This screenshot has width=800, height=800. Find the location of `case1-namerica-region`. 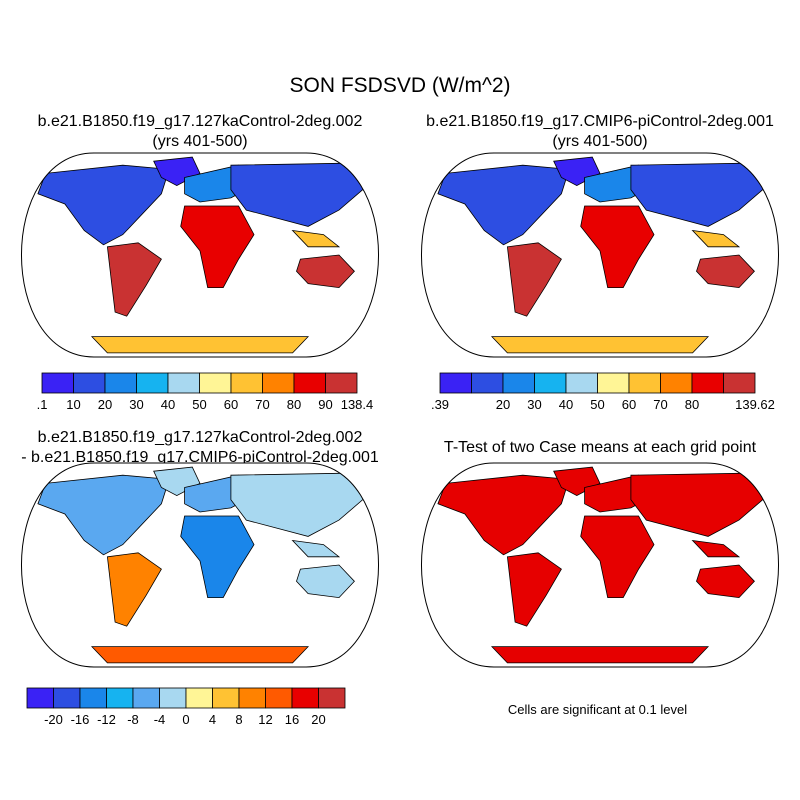

case1-namerica-region is located at coordinates (103, 205).